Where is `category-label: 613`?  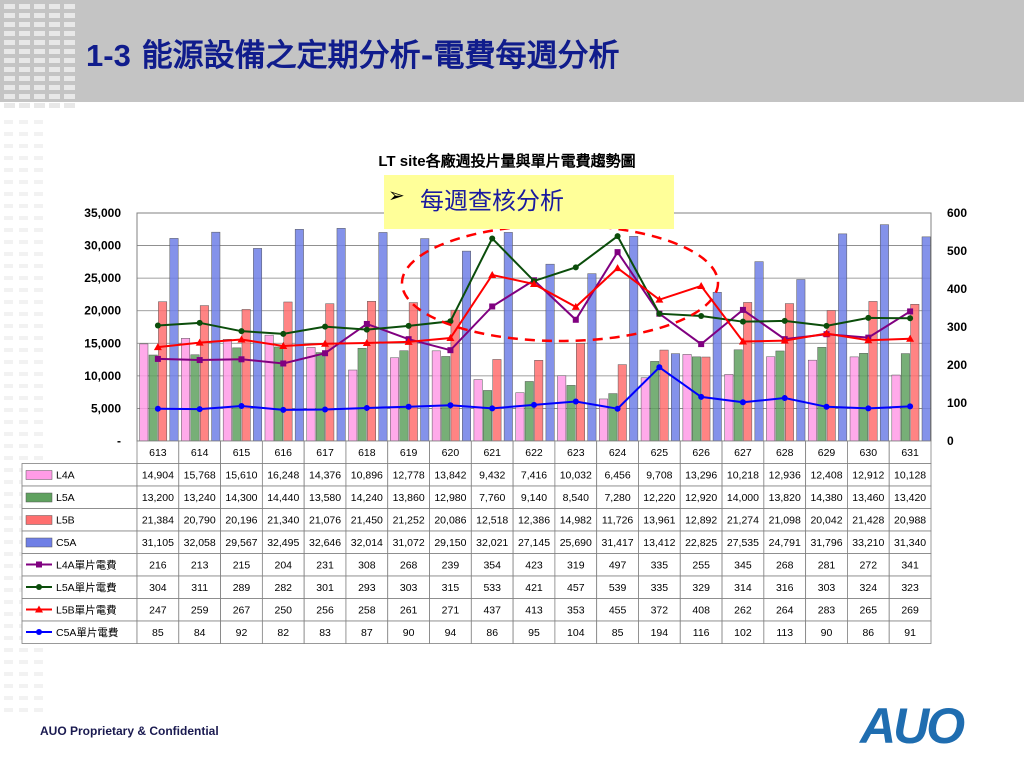 category-label: 613 is located at coordinates (158, 453).